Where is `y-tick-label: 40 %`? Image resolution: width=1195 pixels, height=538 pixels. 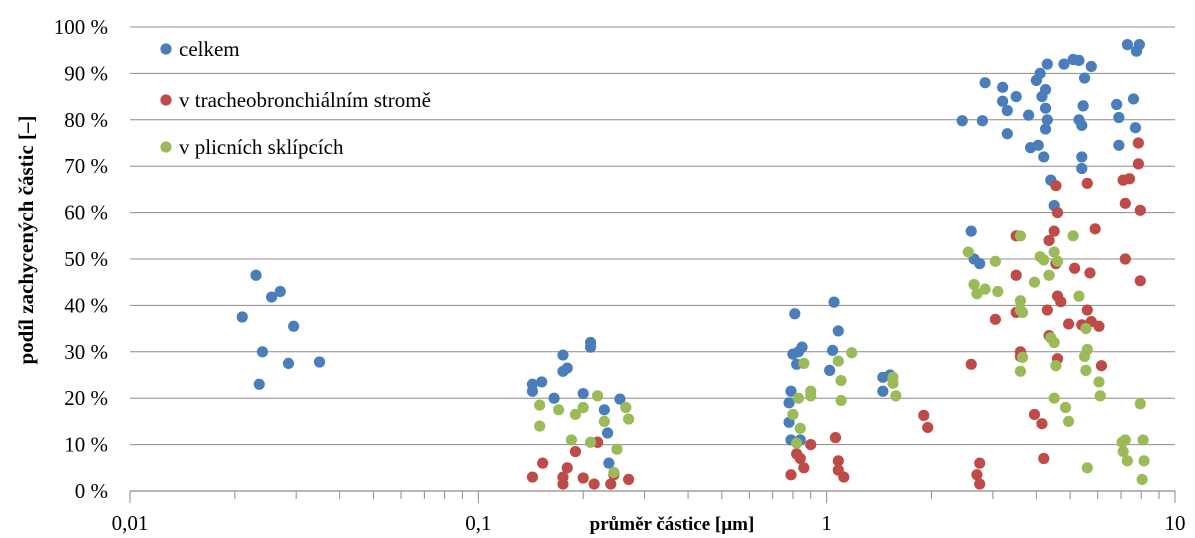
y-tick-label: 40 % is located at coordinates (86, 305).